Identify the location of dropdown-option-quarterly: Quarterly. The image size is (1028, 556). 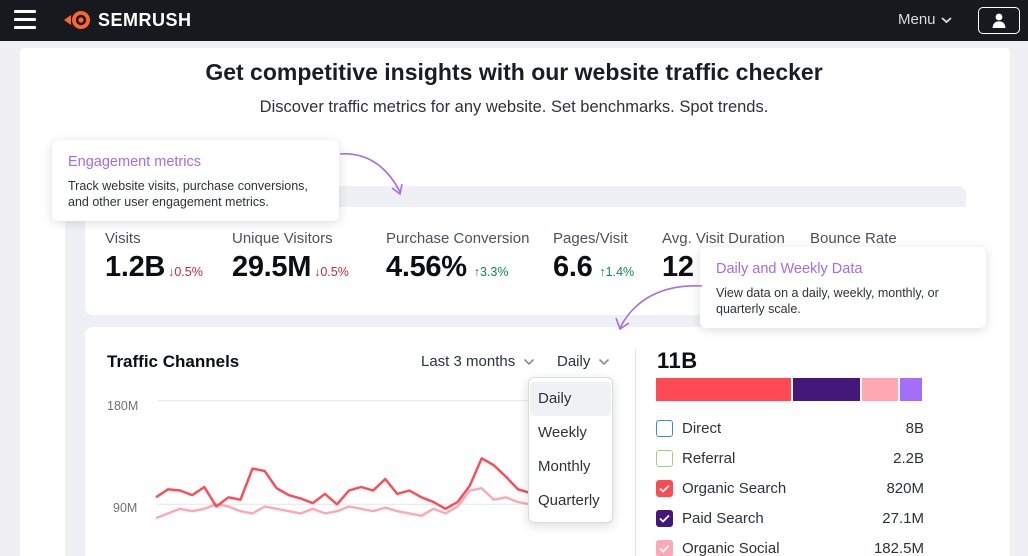
(569, 500).